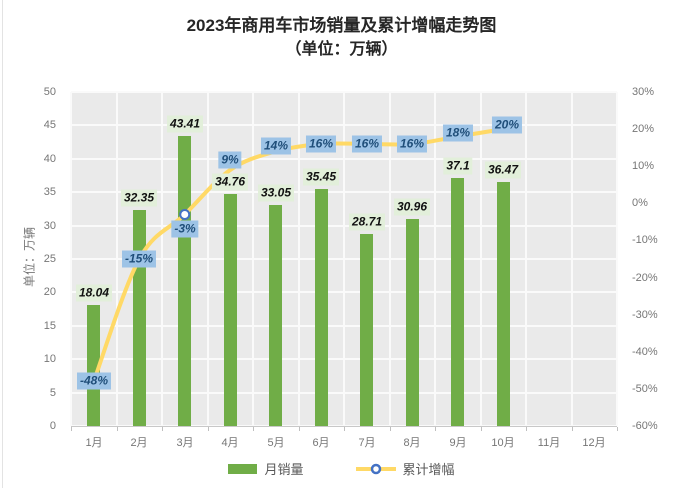  What do you see at coordinates (276, 193) in the screenshot?
I see `bar-label: 33.05` at bounding box center [276, 193].